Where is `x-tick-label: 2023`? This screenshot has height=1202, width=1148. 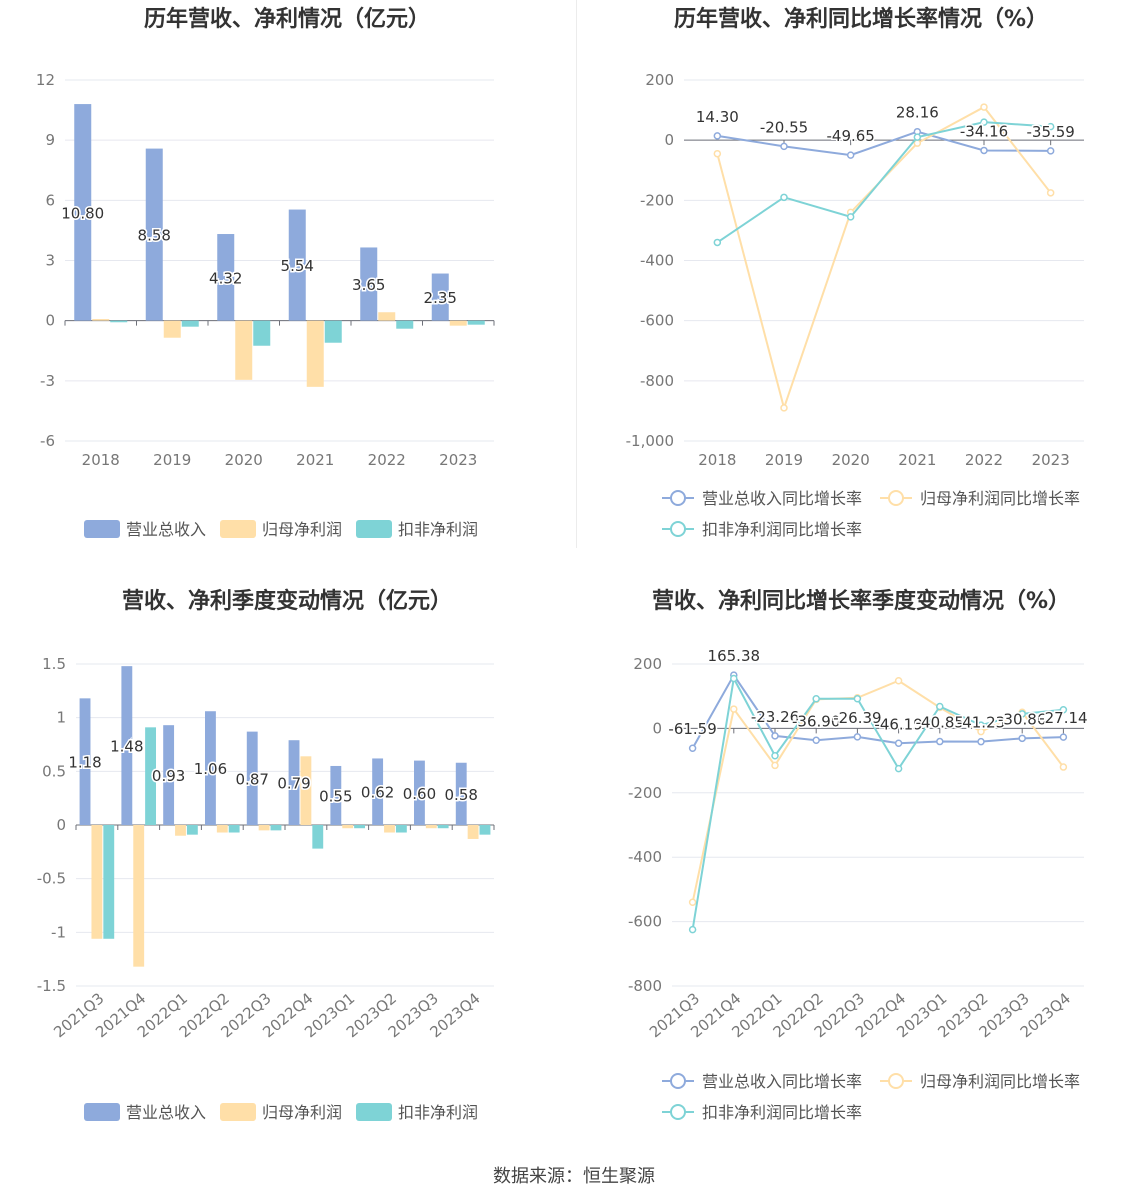 x-tick-label: 2023 is located at coordinates (458, 460).